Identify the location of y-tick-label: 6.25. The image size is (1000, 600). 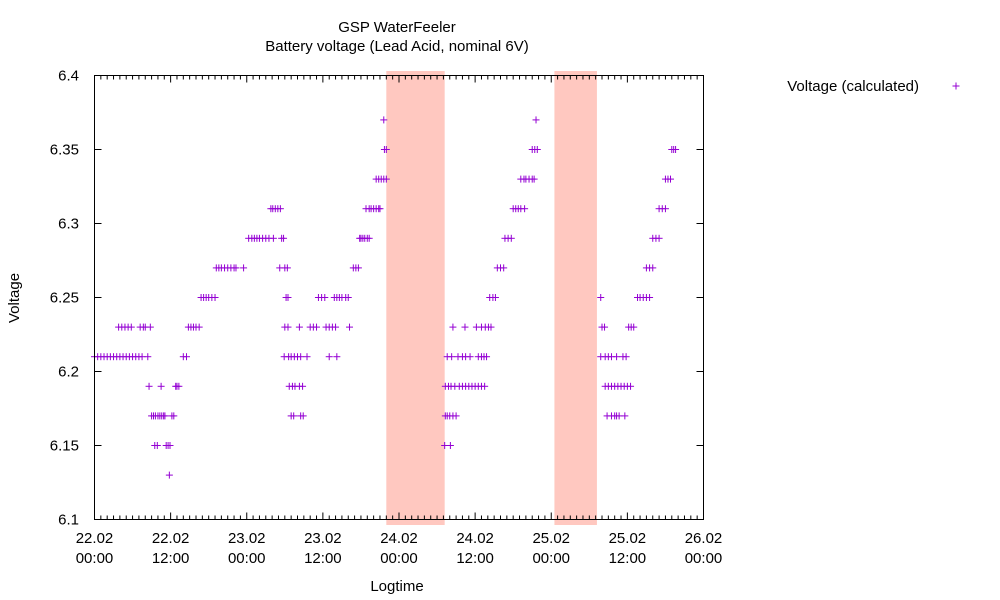
(64, 298).